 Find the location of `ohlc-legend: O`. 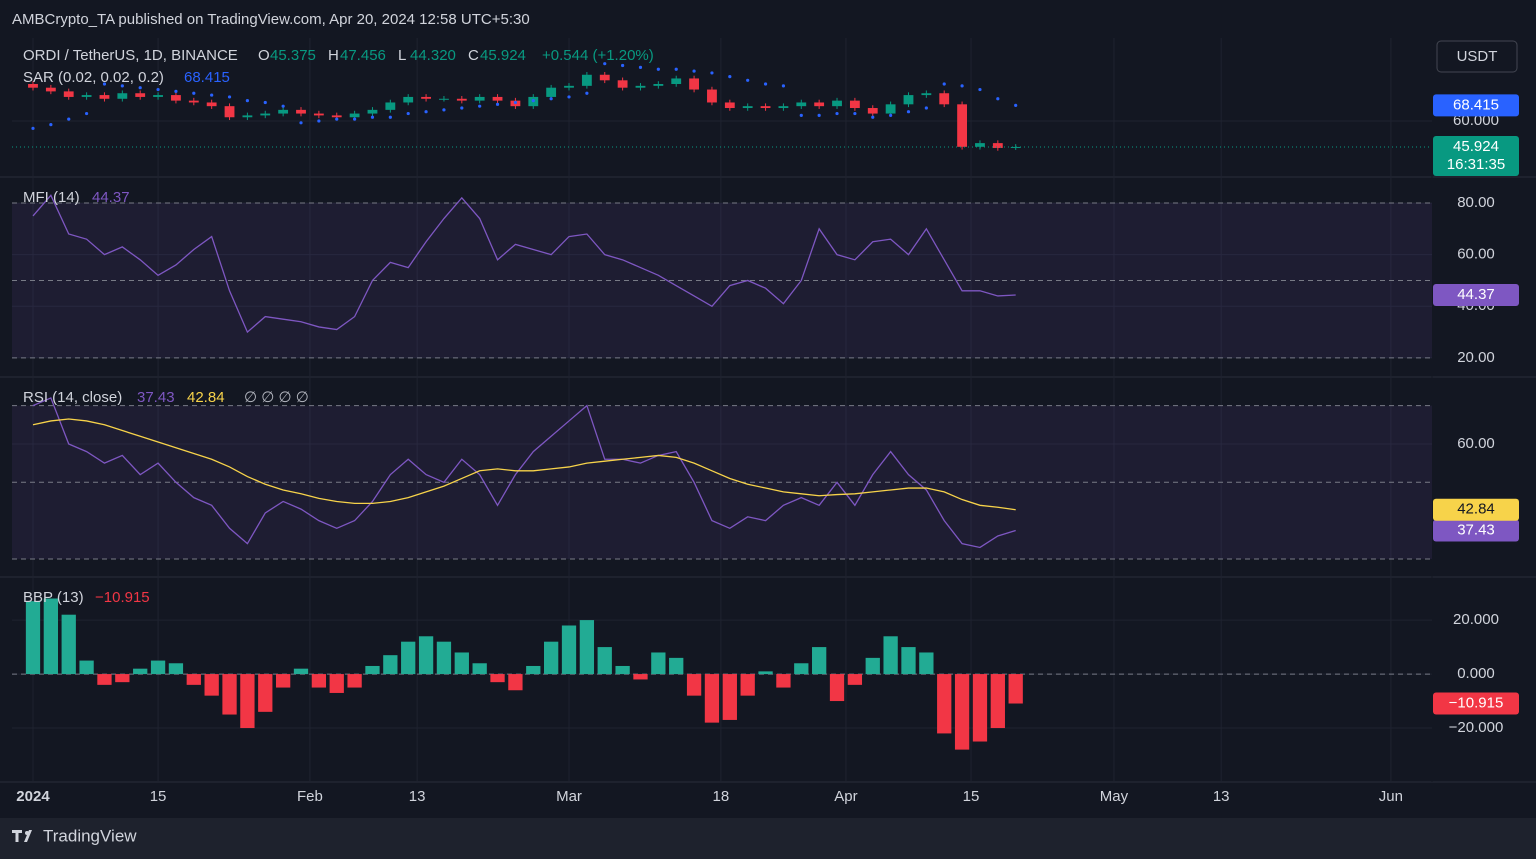

ohlc-legend: O is located at coordinates (264, 55).